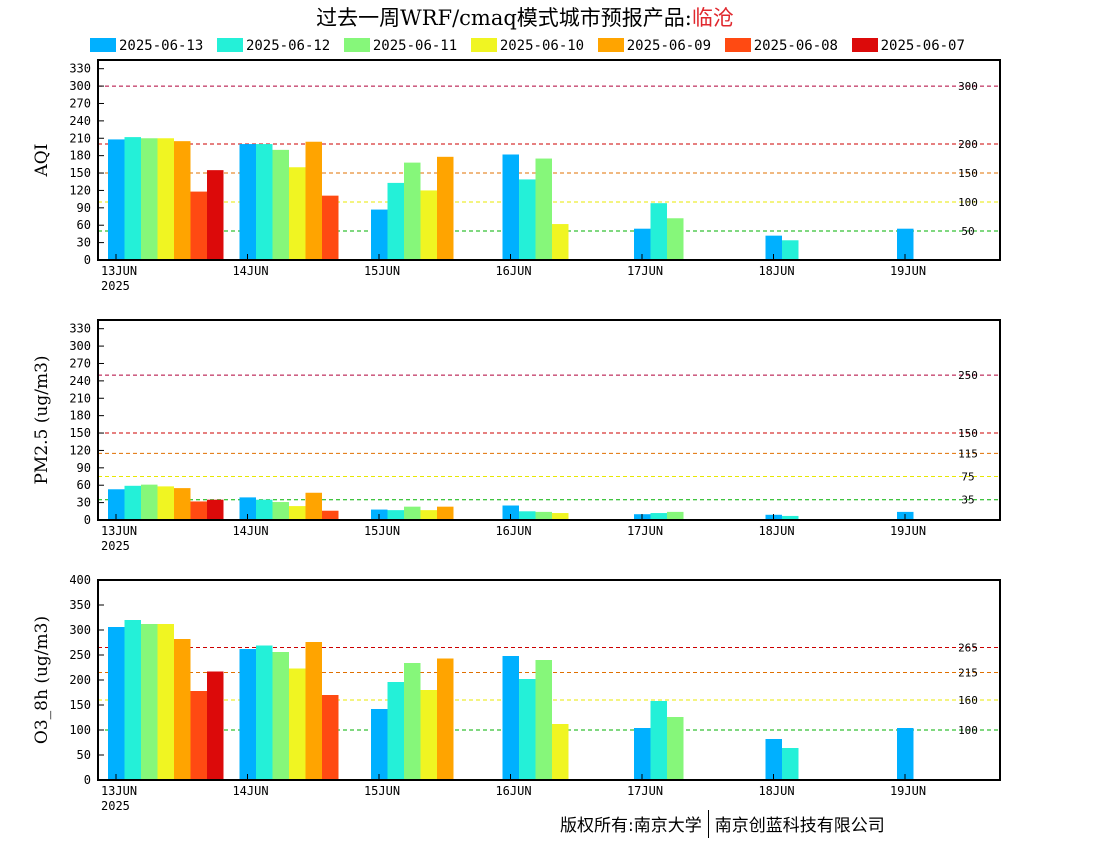  I want to click on legend-label: 2025-06-08, so click(795, 46).